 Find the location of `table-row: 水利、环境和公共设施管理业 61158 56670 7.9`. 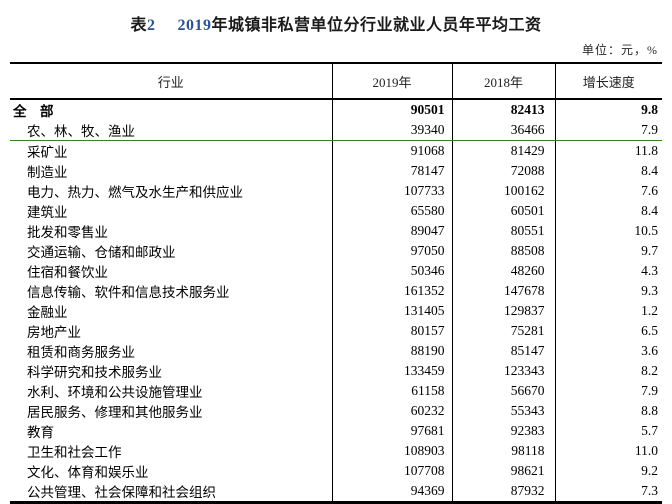

table-row: 水利、环境和公共设施管理业 61158 56670 7.9 is located at coordinates (336, 391).